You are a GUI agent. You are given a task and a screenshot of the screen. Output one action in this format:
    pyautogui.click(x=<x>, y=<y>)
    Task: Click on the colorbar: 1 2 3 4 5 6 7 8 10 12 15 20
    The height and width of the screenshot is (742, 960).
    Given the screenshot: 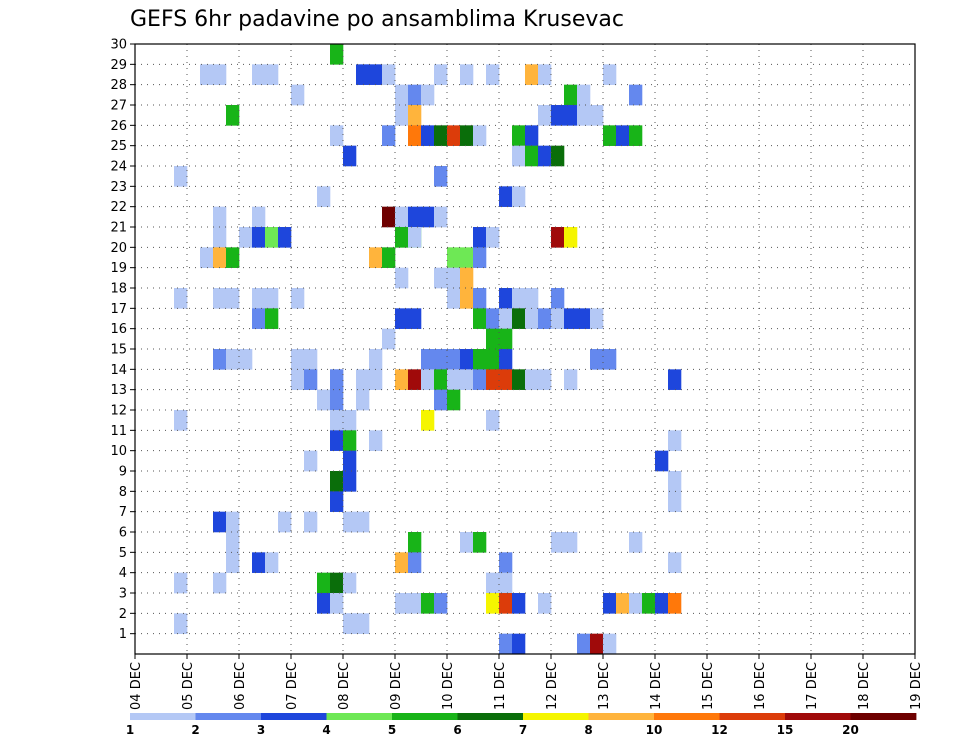 What is the action you would take?
    pyautogui.click(x=521, y=725)
    